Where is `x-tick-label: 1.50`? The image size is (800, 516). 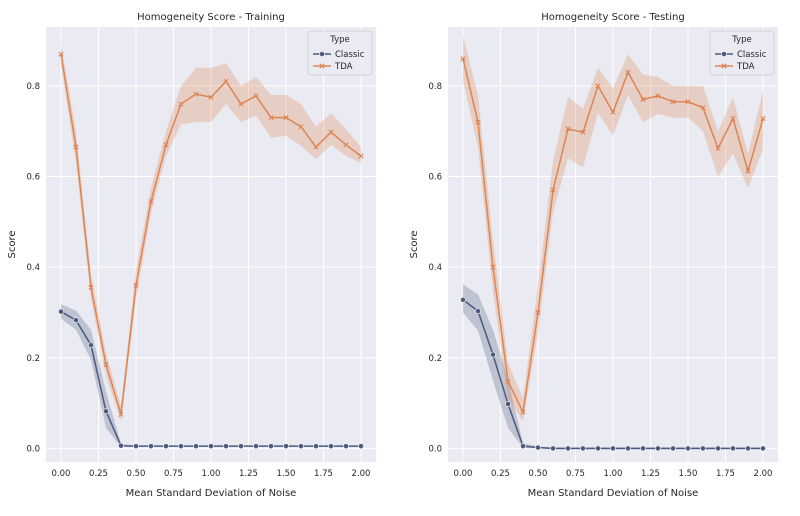 x-tick-label: 1.50 is located at coordinates (688, 474).